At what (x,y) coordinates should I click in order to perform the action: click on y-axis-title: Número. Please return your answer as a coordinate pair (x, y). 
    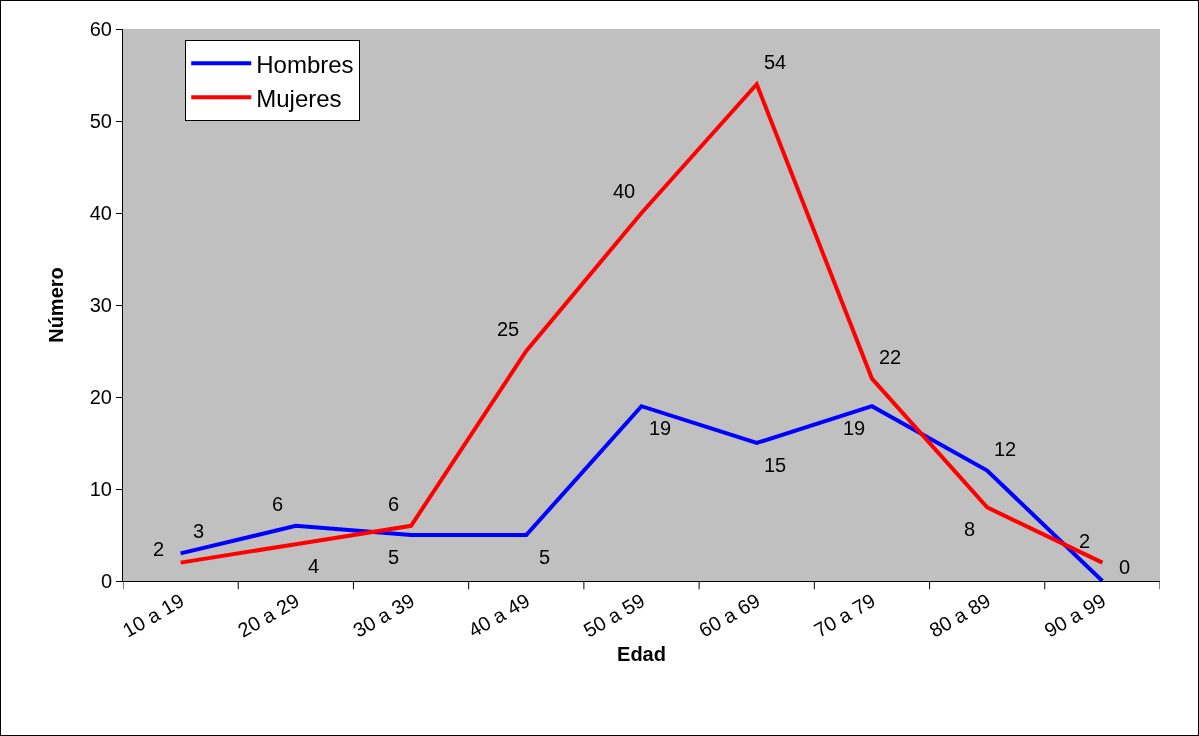
    Looking at the image, I should click on (56, 305).